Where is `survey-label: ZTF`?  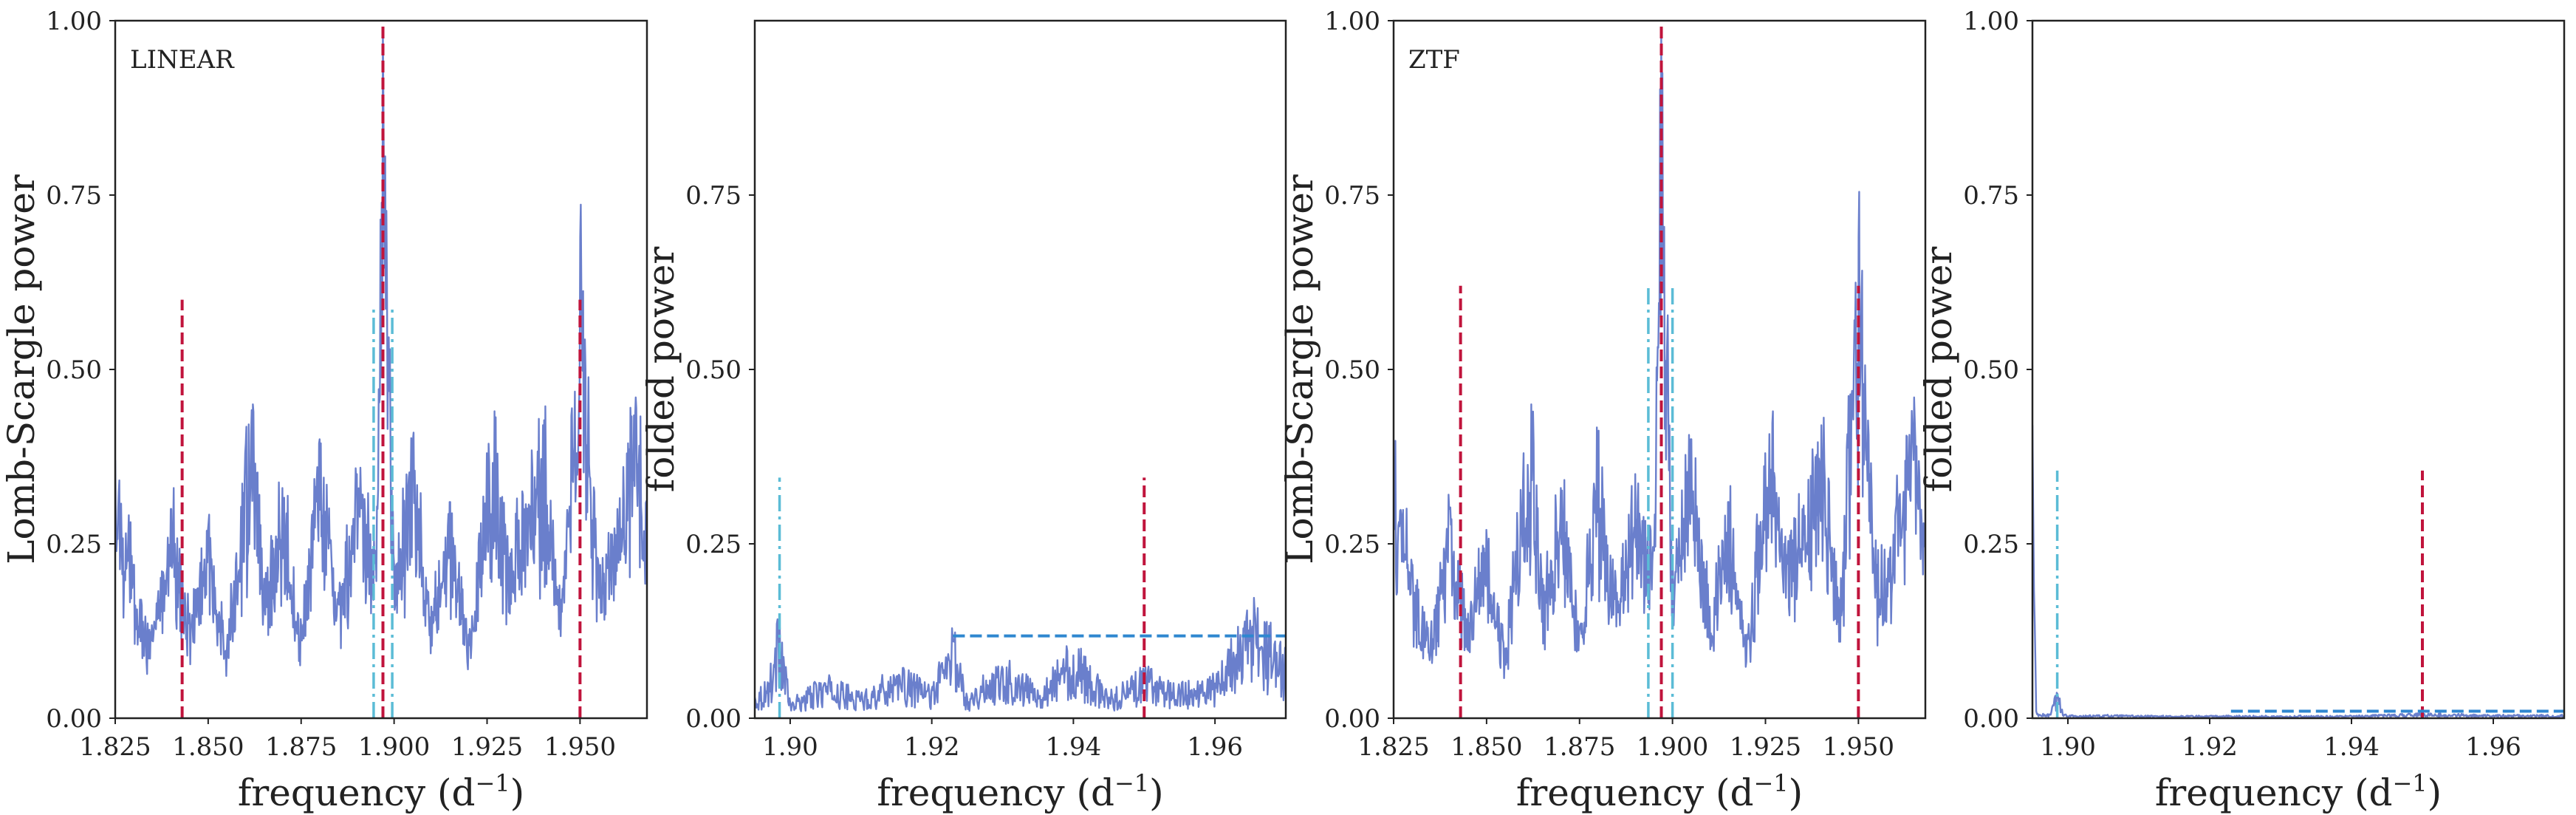 survey-label: ZTF is located at coordinates (1434, 60).